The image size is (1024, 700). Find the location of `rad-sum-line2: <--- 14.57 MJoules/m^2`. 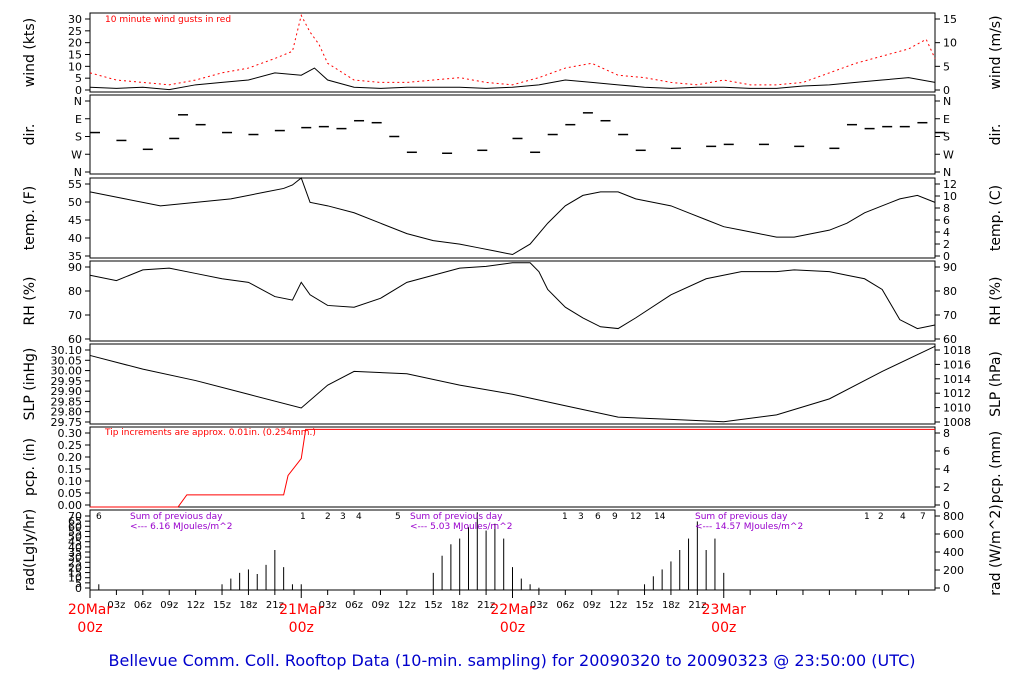

rad-sum-line2: <--- 14.57 MJoules/m^2 is located at coordinates (749, 527).